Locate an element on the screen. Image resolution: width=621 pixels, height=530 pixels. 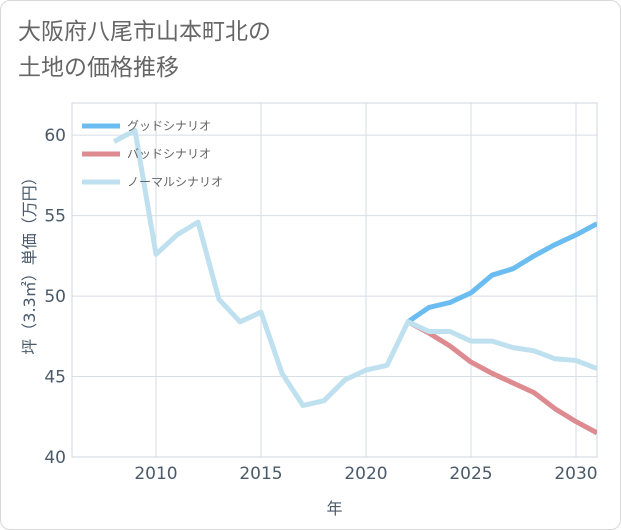
series-line-bad is located at coordinates (501, 377).